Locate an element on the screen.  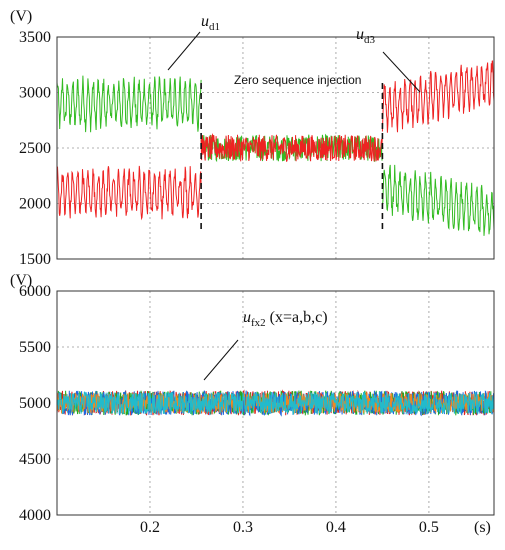
ud3-leader-line is located at coordinates (401, 72).